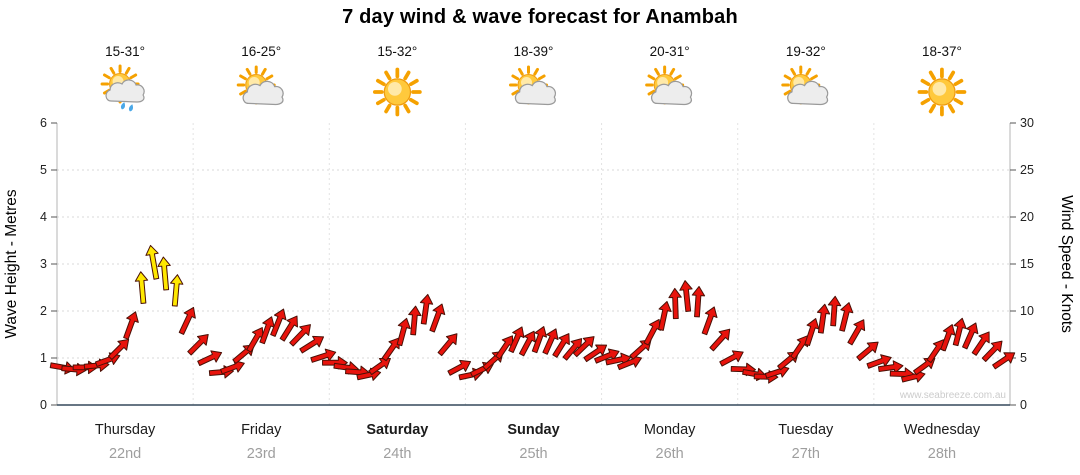 The image size is (1080, 475). What do you see at coordinates (397, 430) in the screenshot?
I see `day-name-label: Saturday` at bounding box center [397, 430].